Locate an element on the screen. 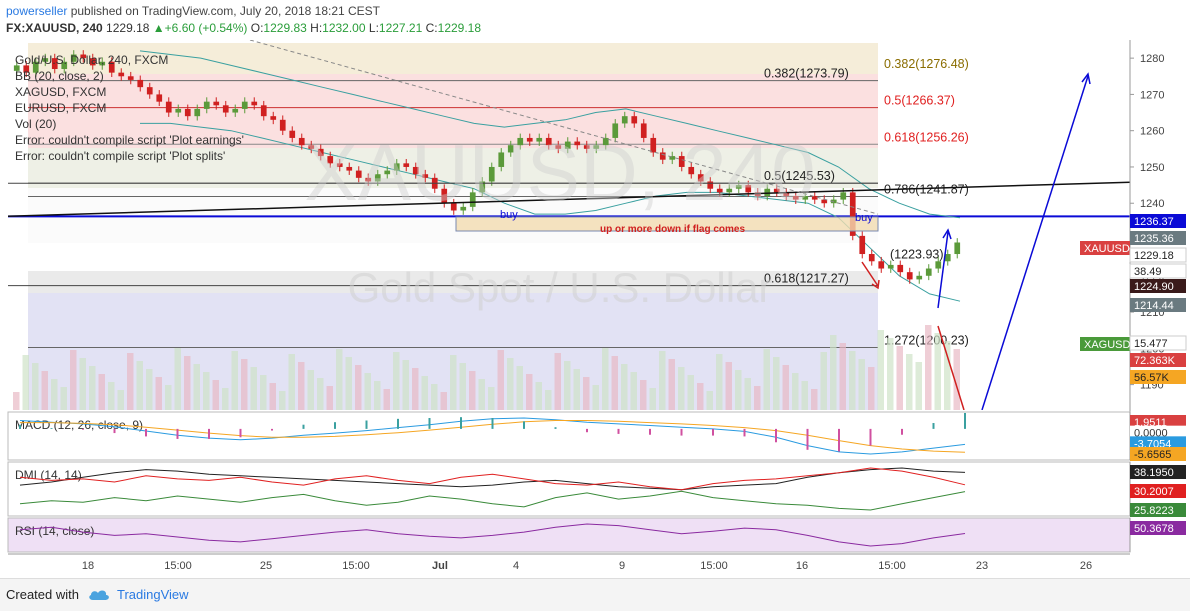 This screenshot has height=611, width=1190. projection-arrow is located at coordinates (1035, 242).